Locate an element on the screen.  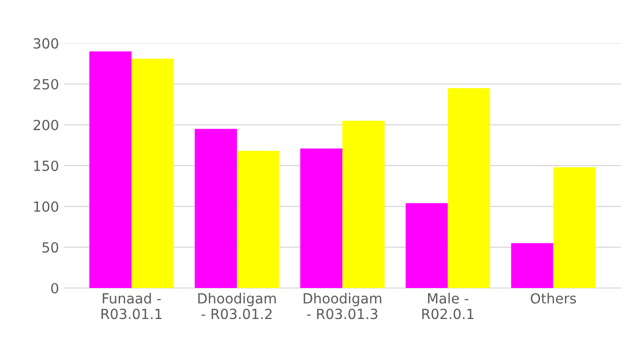
y-tick-label: 0 is located at coordinates (54, 288).